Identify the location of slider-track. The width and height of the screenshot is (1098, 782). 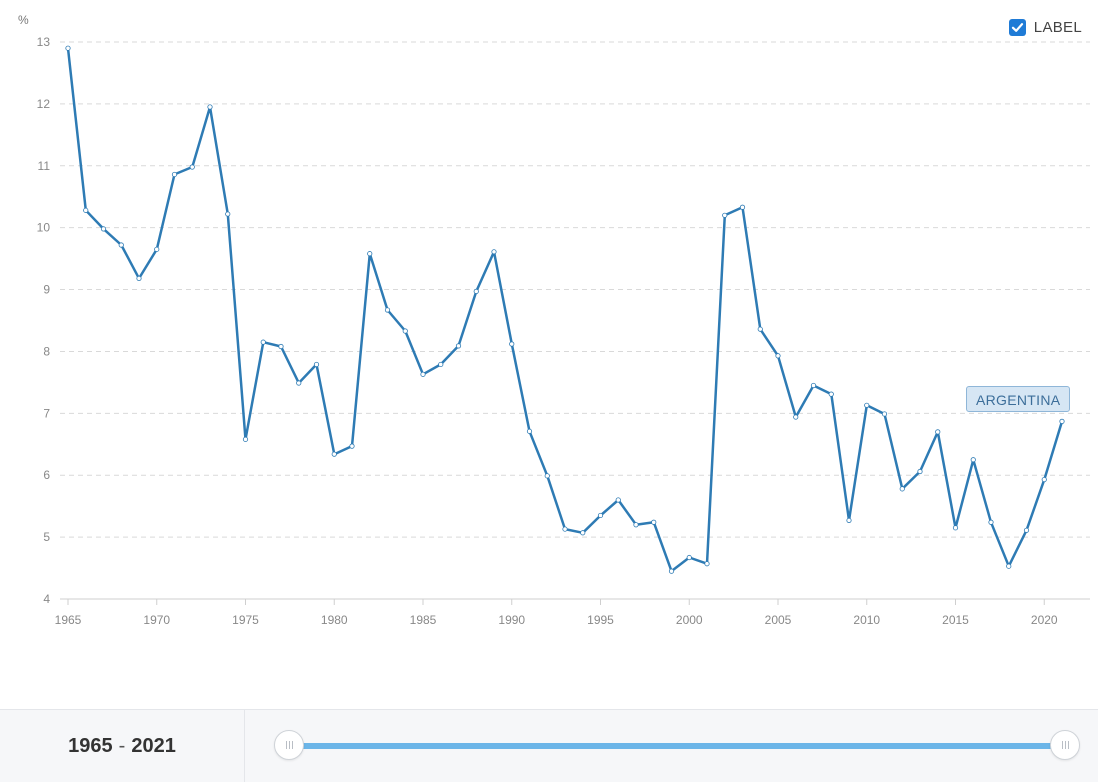
(677, 746).